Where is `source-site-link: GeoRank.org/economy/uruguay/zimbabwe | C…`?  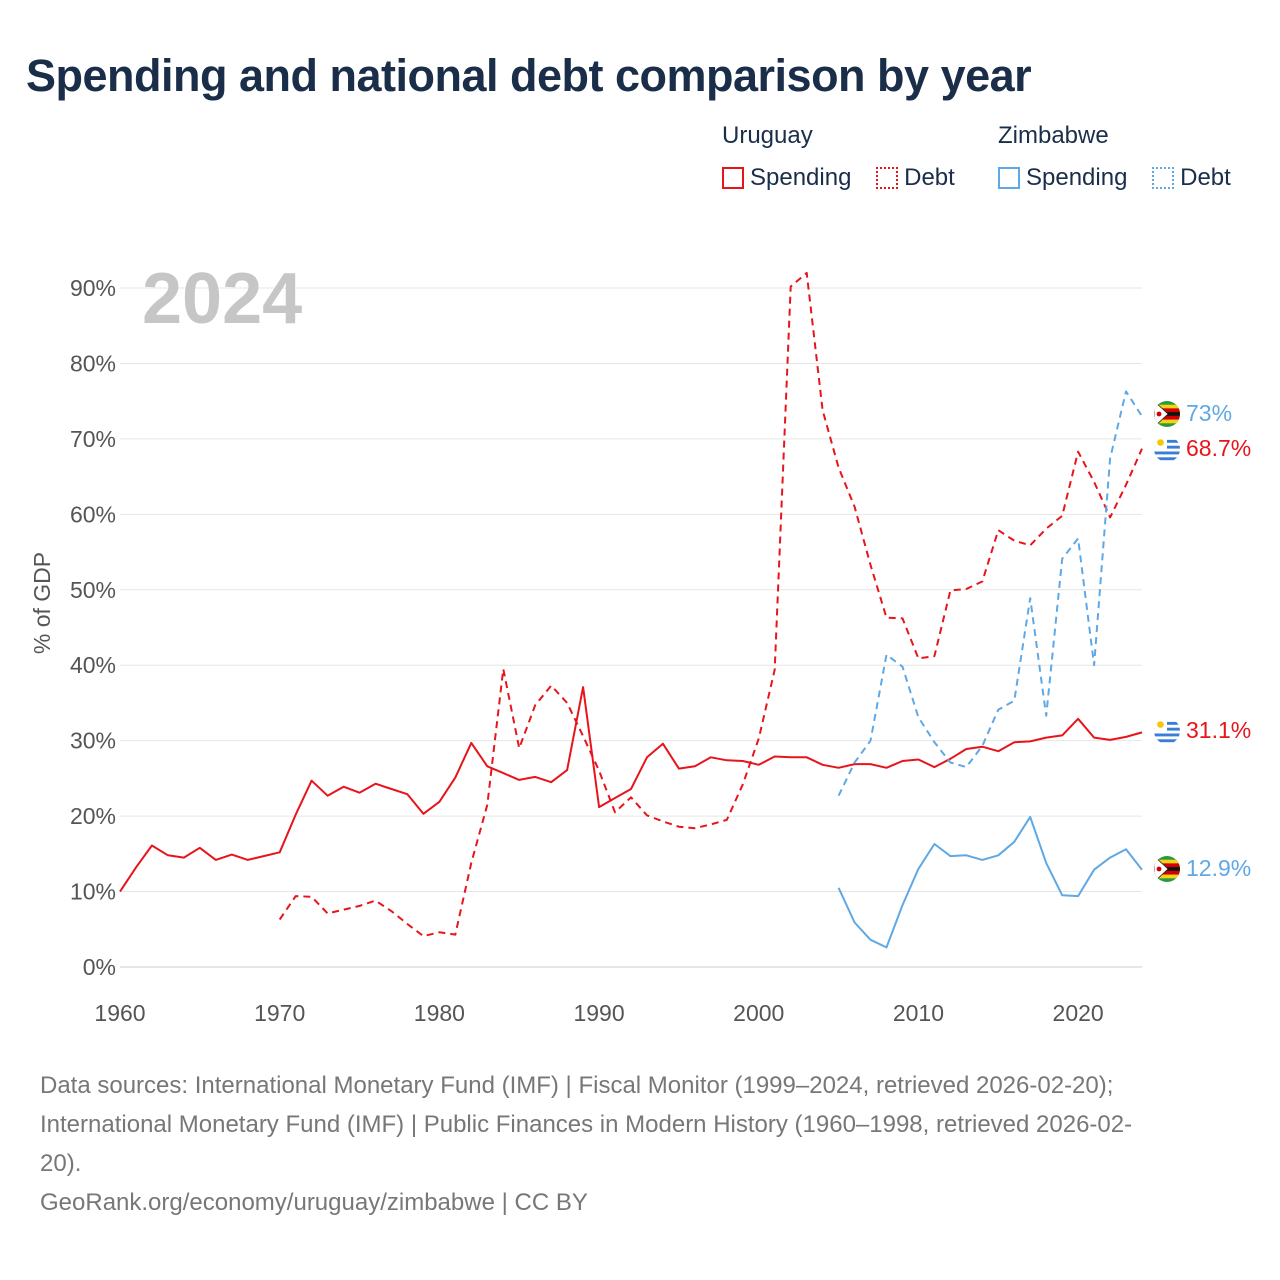
source-site-link: GeoRank.org/economy/uruguay/zimbabwe | C… is located at coordinates (314, 1202).